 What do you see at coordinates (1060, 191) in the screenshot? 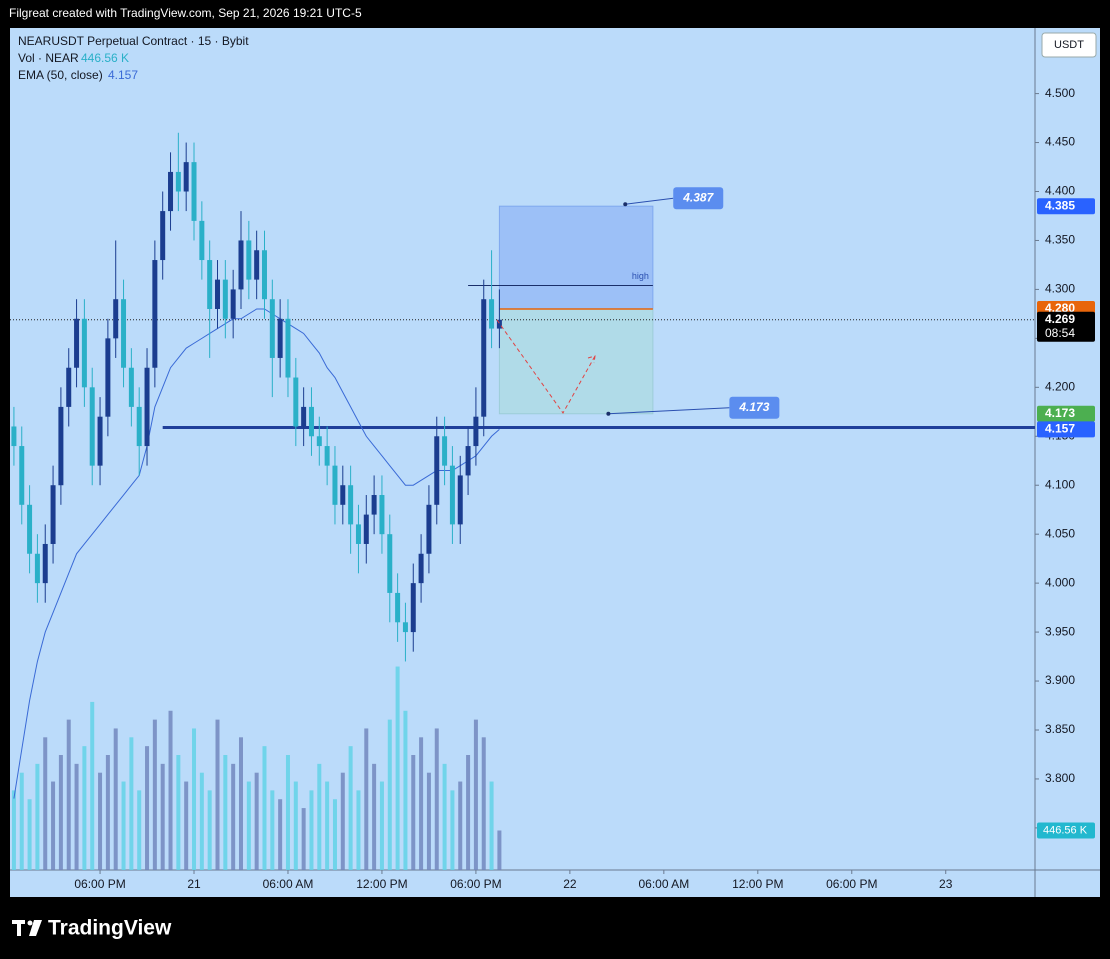
I see `y-tick-label: 4.400` at bounding box center [1060, 191].